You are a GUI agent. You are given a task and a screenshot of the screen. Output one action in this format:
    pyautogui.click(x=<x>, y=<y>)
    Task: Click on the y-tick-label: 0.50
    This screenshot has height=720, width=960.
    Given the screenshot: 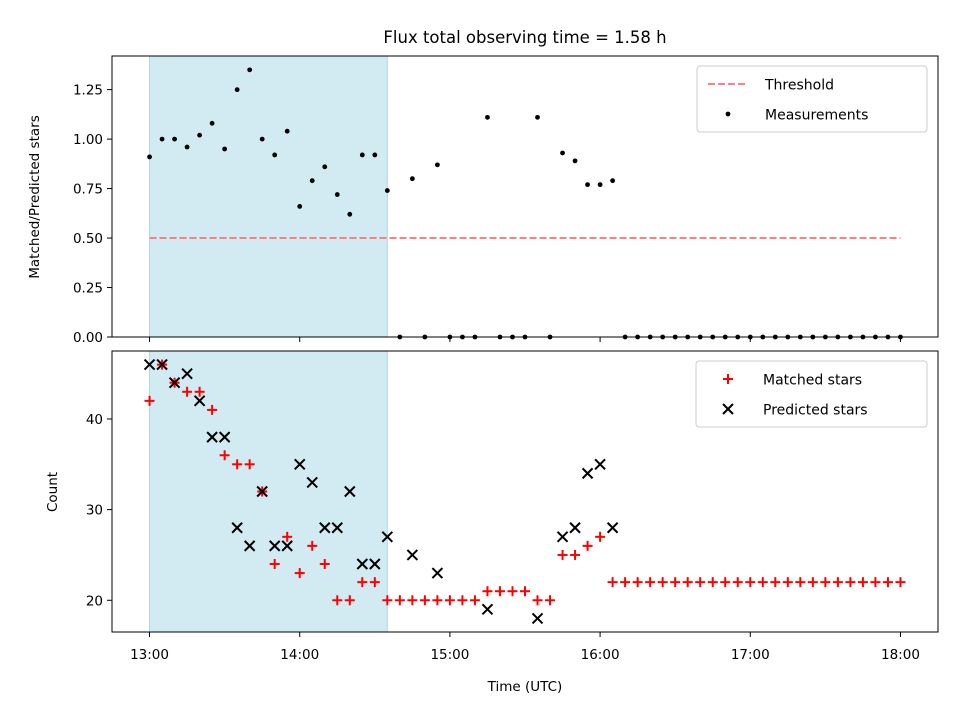 What is the action you would take?
    pyautogui.click(x=88, y=239)
    